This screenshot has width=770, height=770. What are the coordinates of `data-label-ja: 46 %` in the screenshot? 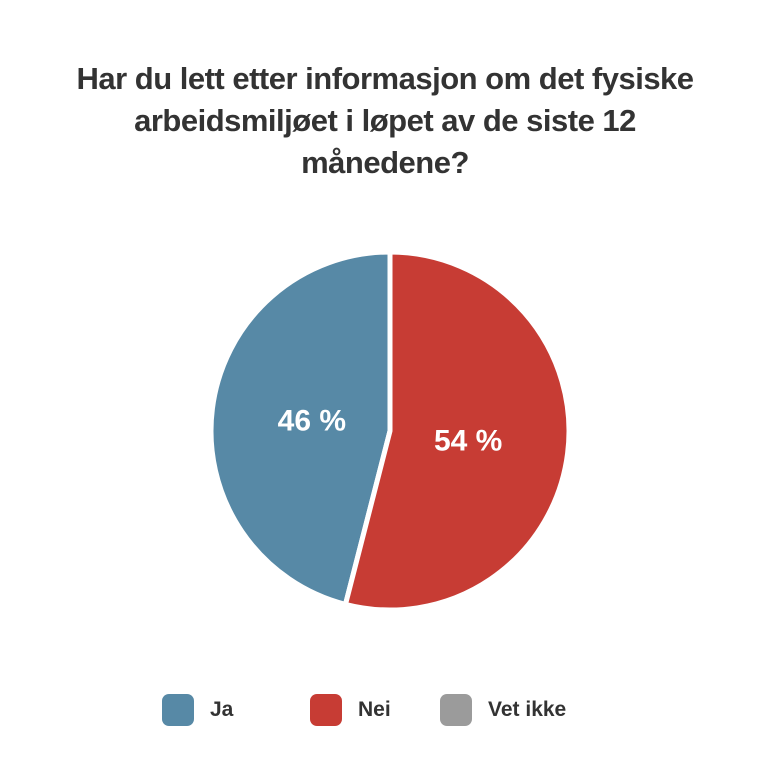 It's located at (312, 421).